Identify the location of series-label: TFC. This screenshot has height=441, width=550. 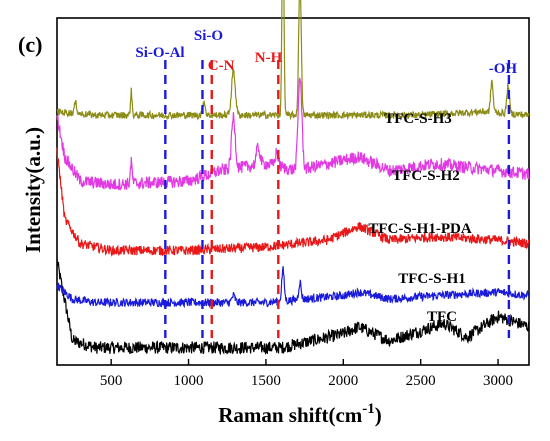
(442, 317).